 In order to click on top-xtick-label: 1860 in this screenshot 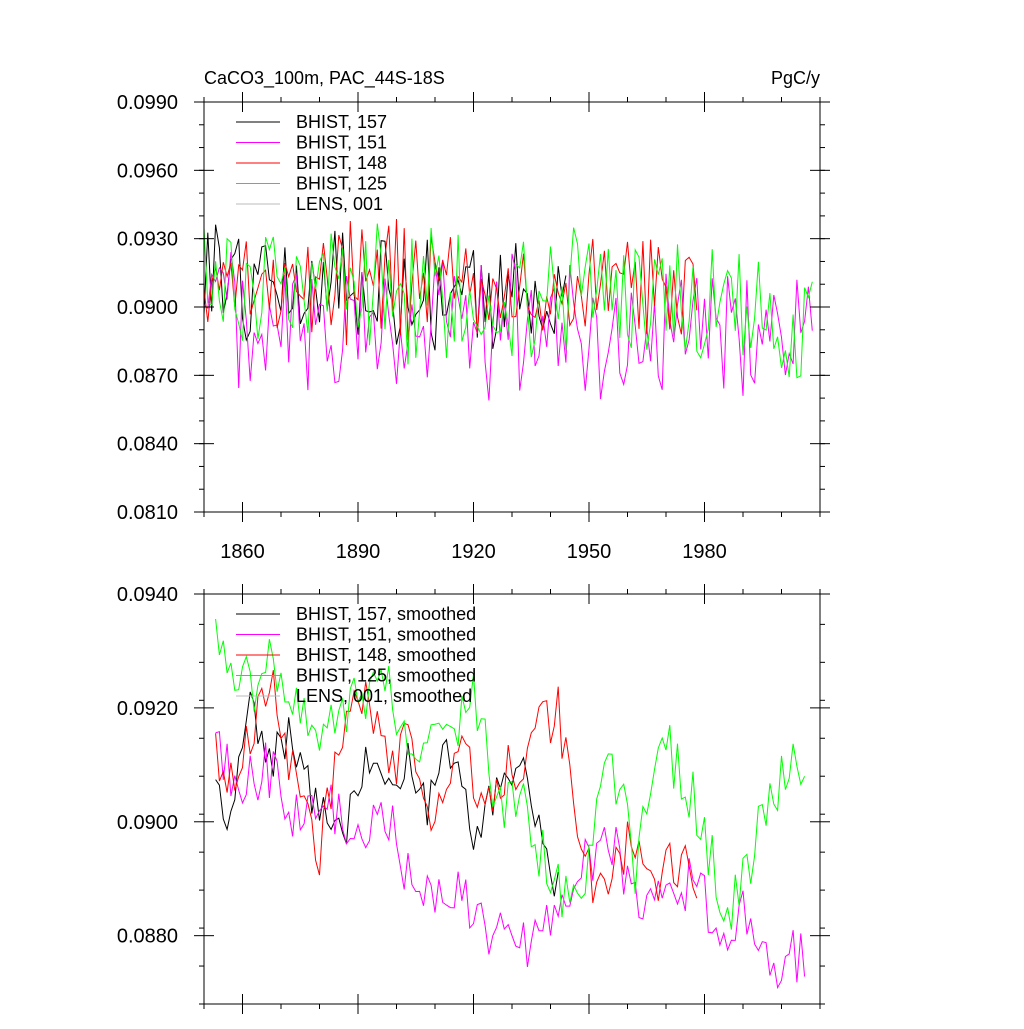, I will do `click(242, 552)`.